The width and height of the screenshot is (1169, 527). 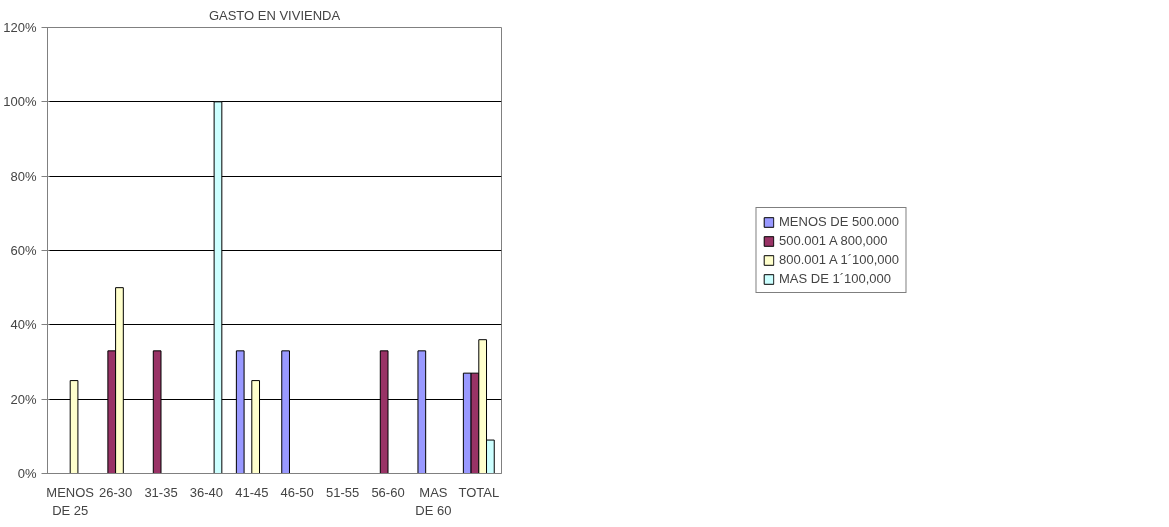 What do you see at coordinates (342, 492) in the screenshot?
I see `x-tick-label: 51-55` at bounding box center [342, 492].